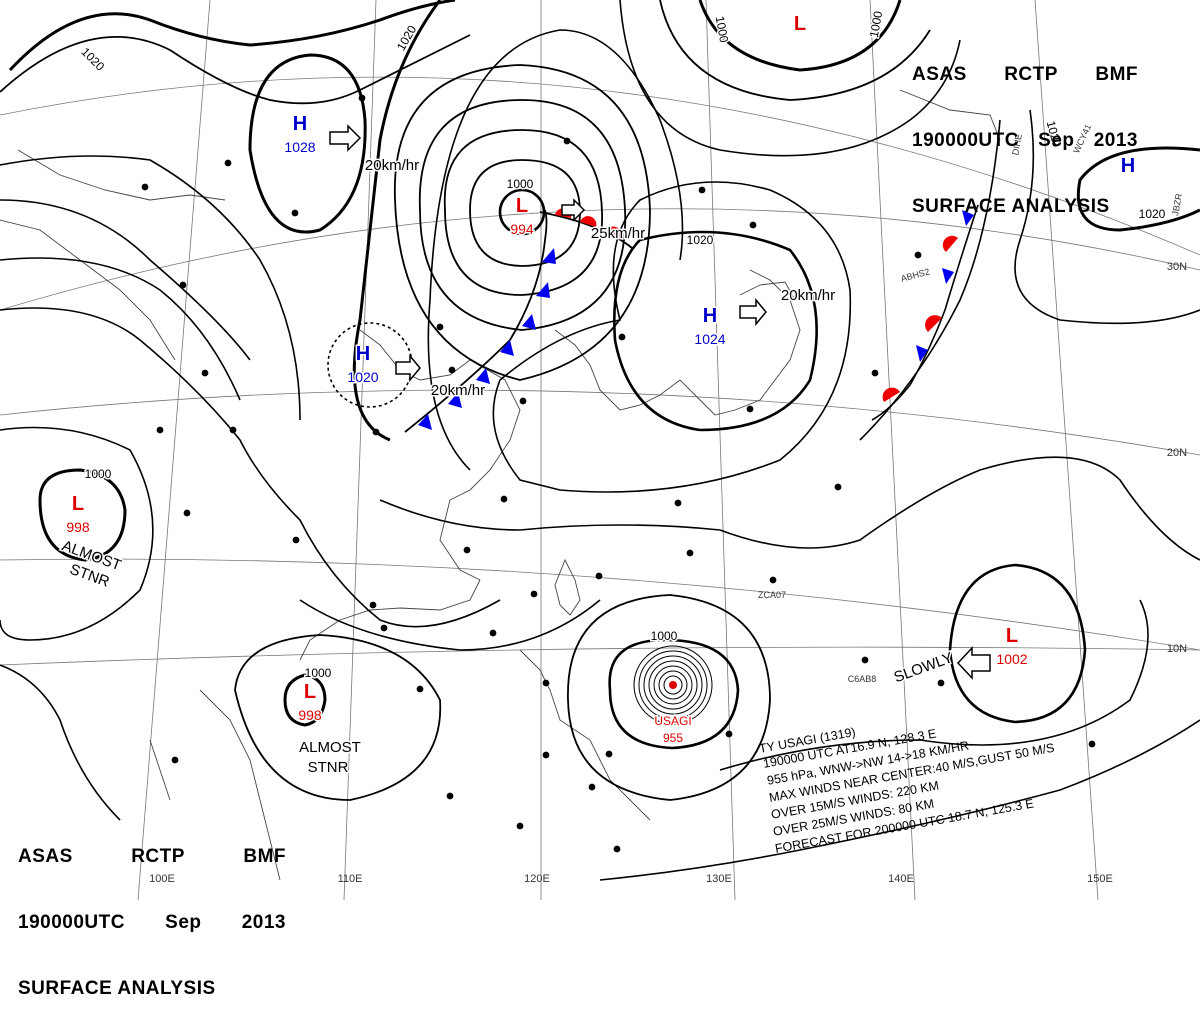 The image size is (1200, 1022). What do you see at coordinates (1100, 879) in the screenshot?
I see `longitude-label: 150E` at bounding box center [1100, 879].